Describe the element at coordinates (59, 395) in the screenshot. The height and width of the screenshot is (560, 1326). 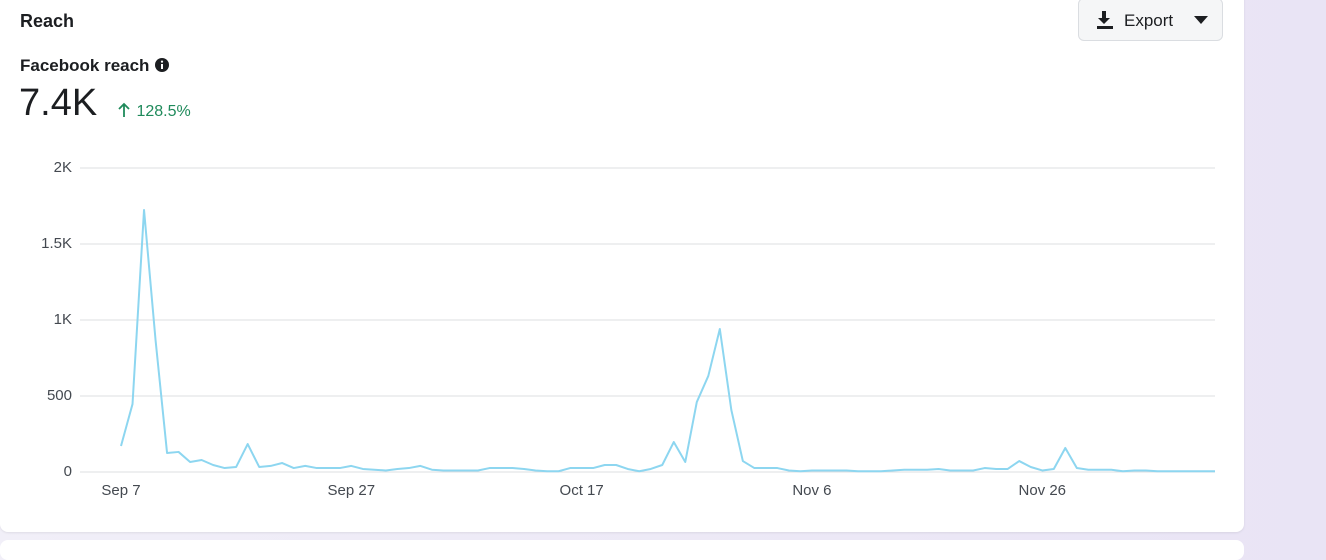
I see `y-tick-label: 500` at that location.